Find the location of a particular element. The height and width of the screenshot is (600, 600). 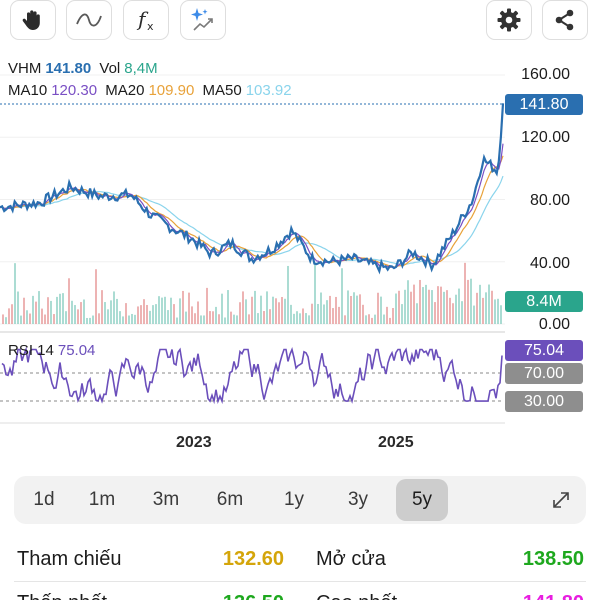

reference-value: 132.60 is located at coordinates (253, 559).